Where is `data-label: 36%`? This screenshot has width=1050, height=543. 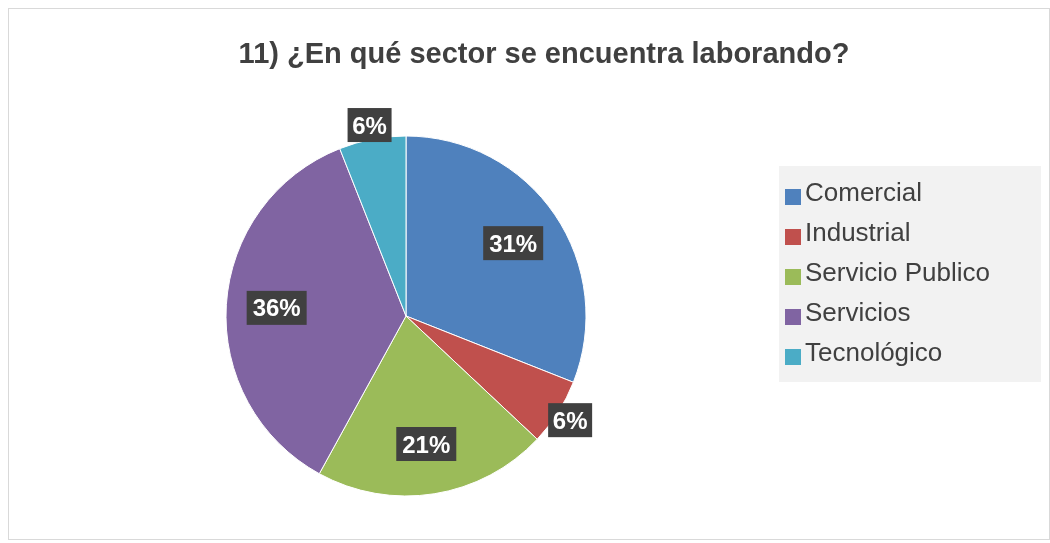
data-label: 36% is located at coordinates (276, 308).